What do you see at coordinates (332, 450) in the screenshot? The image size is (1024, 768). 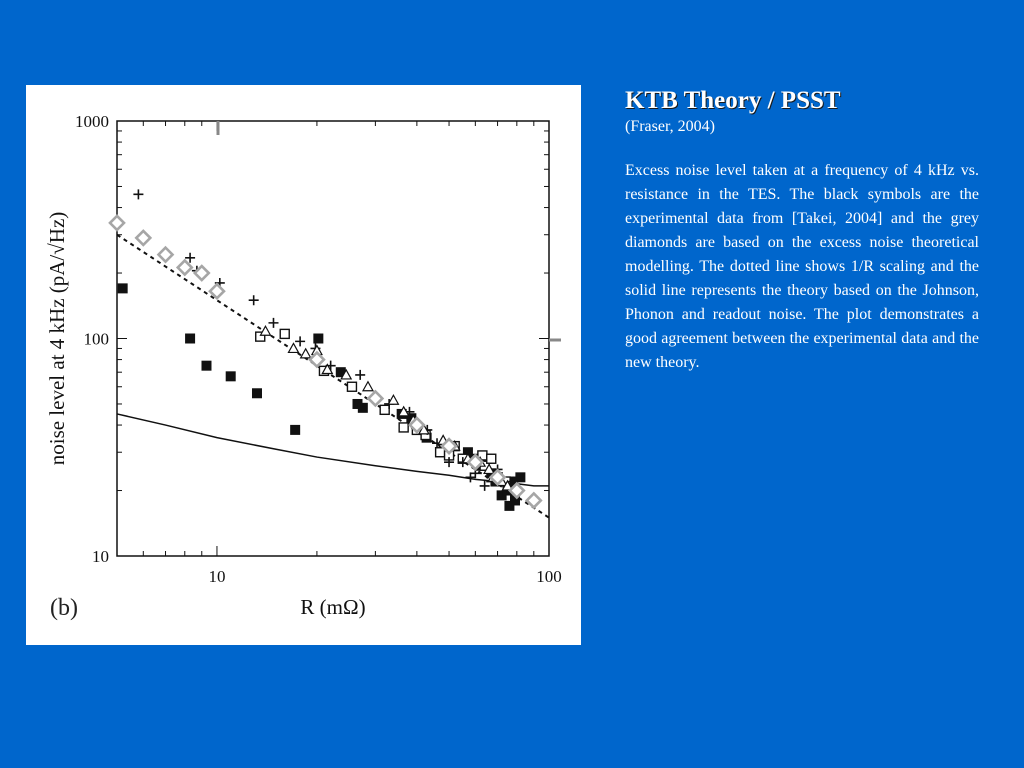 I see `solid-line-theory` at bounding box center [332, 450].